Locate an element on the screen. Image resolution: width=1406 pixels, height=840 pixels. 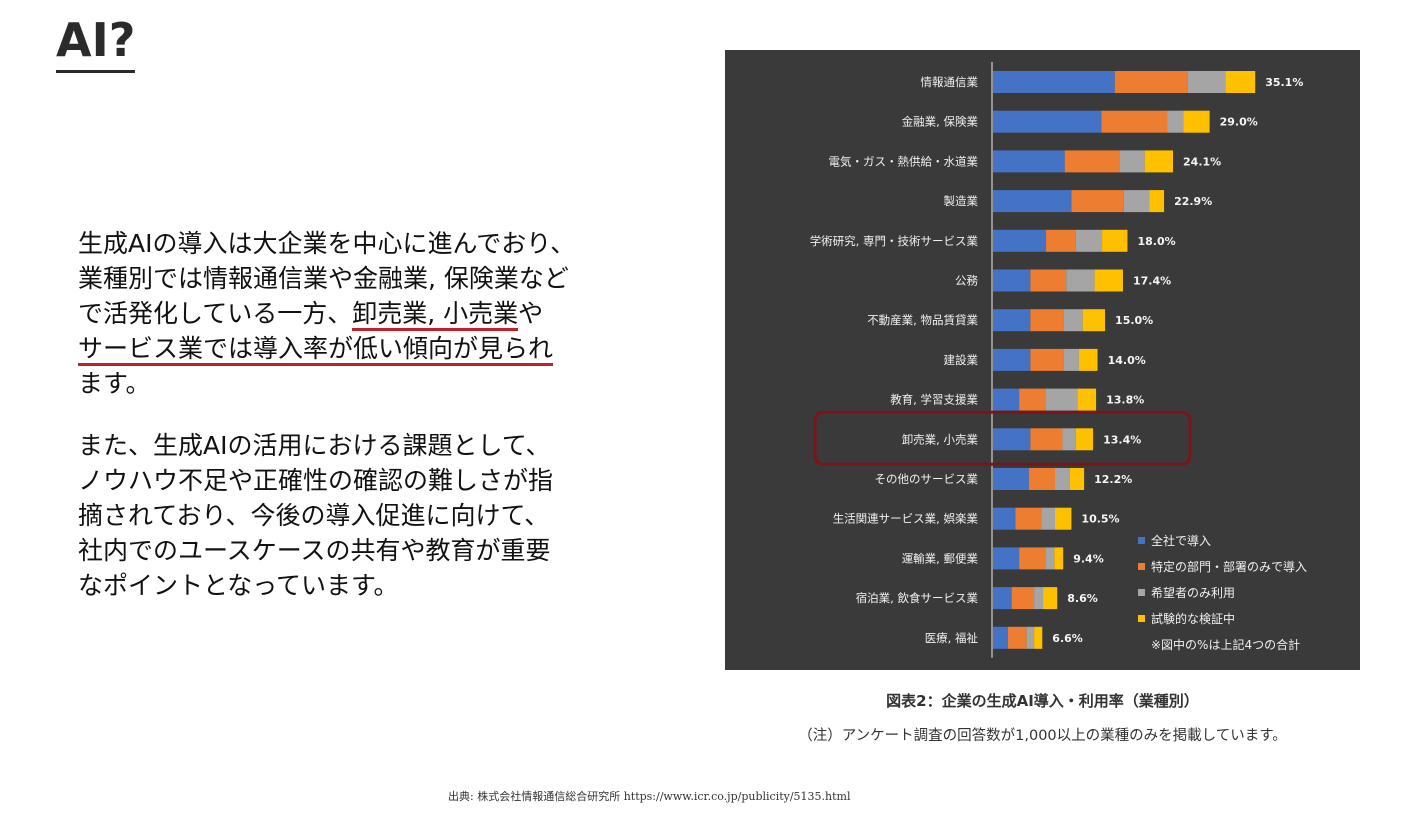
chart-caption-note: （注）アンケート調査の回答数が1,000以上の業種のみを掲載しています。 is located at coordinates (1042, 736).